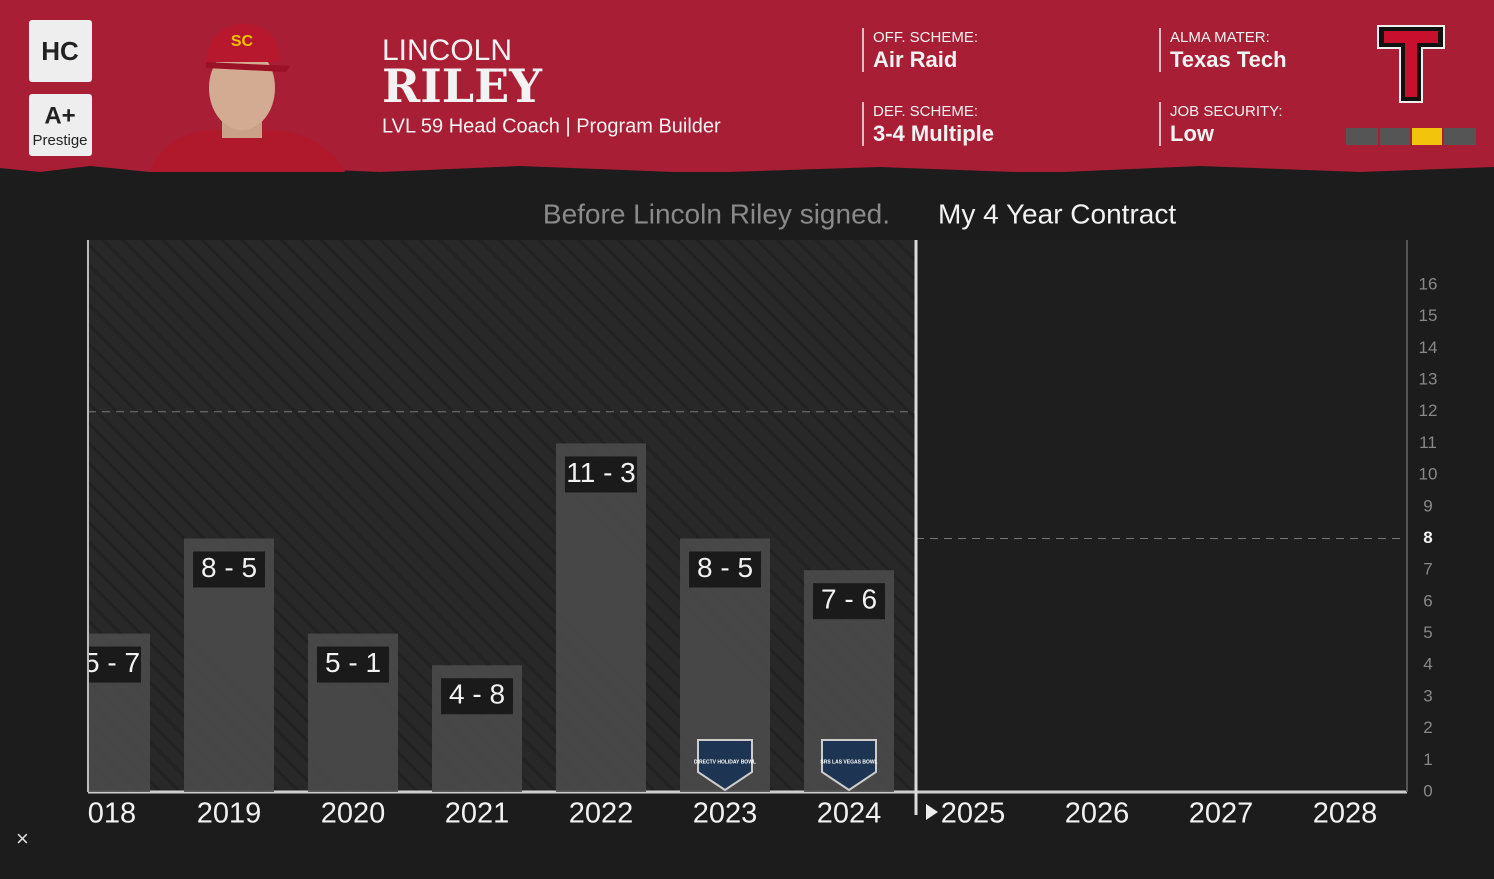 This screenshot has width=1494, height=879. Describe the element at coordinates (933, 133) in the screenshot. I see `def-scheme: 3-4 Multiple` at that location.